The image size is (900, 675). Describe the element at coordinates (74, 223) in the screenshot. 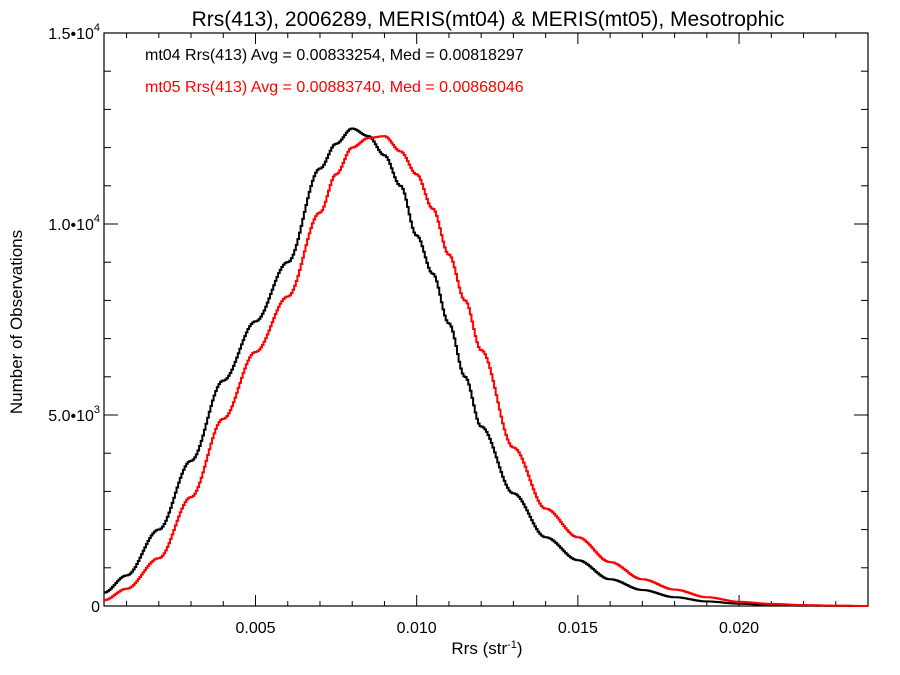

I see `y-tick-label: 1.0•104` at that location.